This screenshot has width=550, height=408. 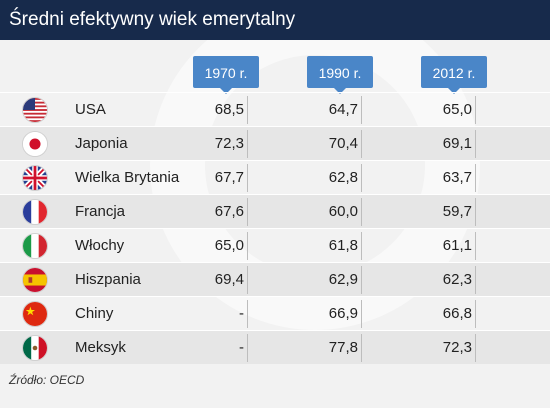 What do you see at coordinates (226, 75) in the screenshot?
I see `column-header-1970: 1970 r.` at bounding box center [226, 75].